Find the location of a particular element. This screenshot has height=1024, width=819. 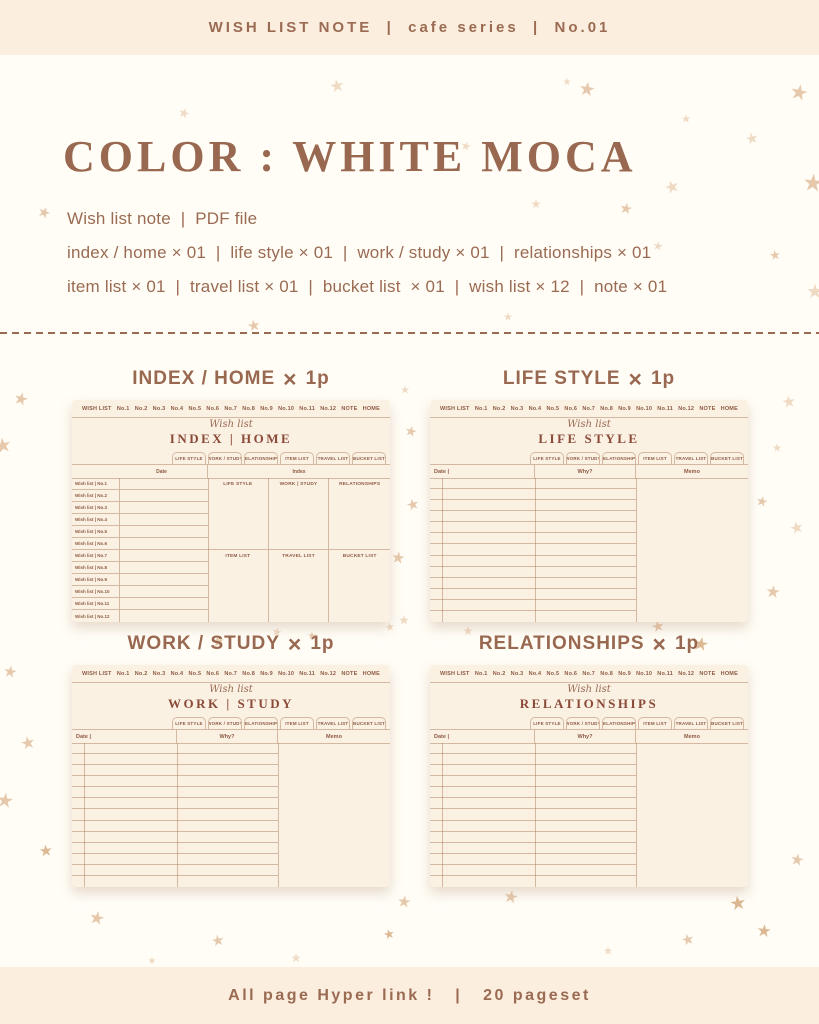

date-column-header: Date | is located at coordinates (124, 736).